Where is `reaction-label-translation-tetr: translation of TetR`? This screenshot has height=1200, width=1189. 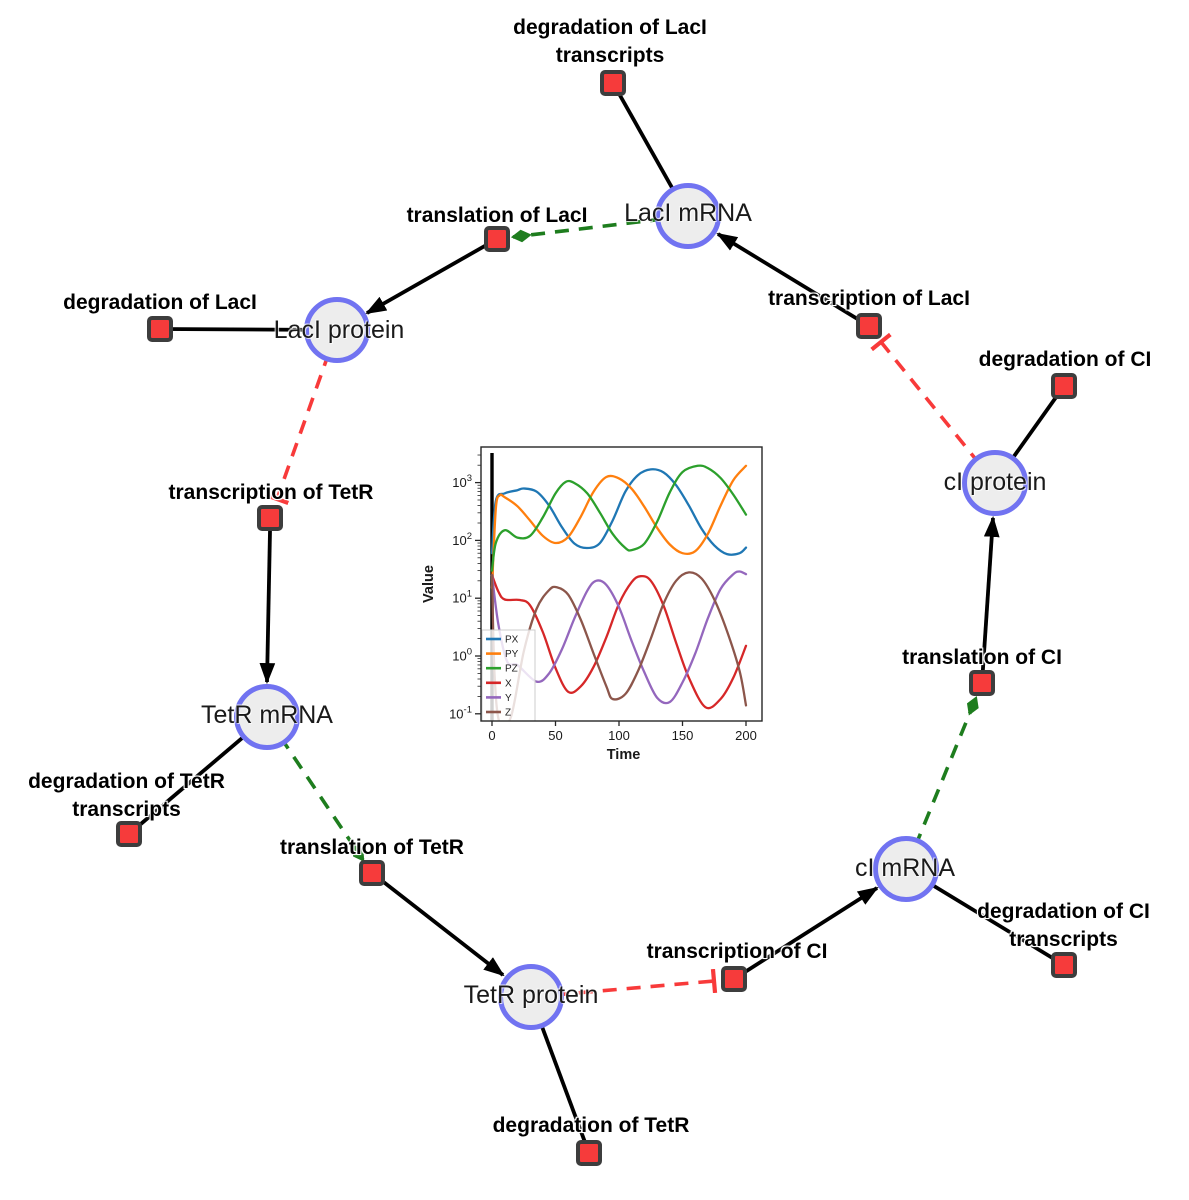
reaction-label-translation-tetr: translation of TetR is located at coordinates (372, 847).